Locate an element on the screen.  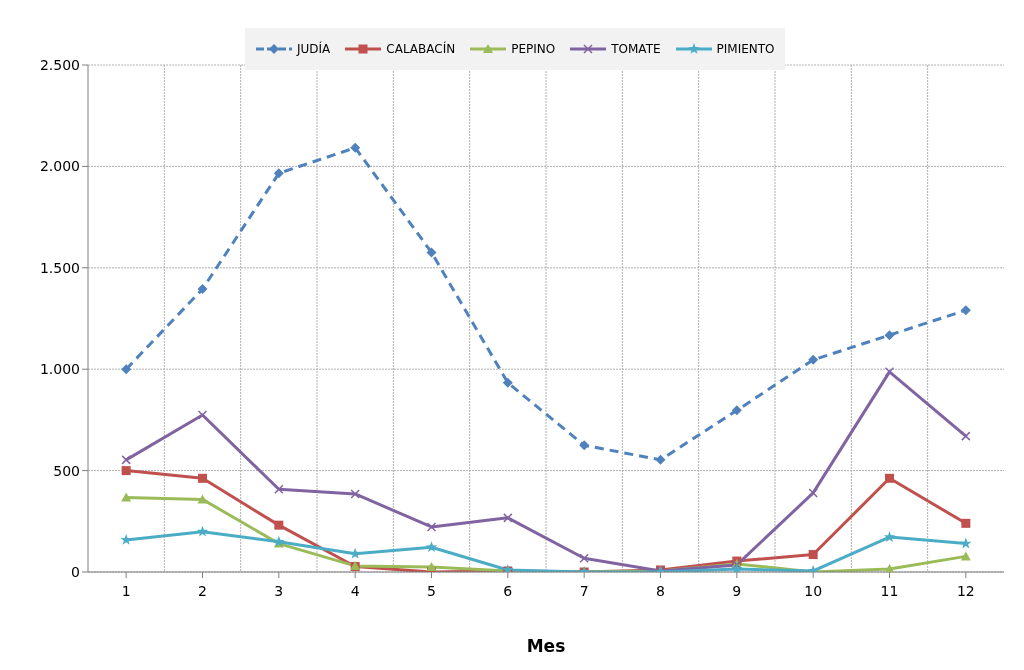
x-tick-label: 4 is located at coordinates (355, 590).